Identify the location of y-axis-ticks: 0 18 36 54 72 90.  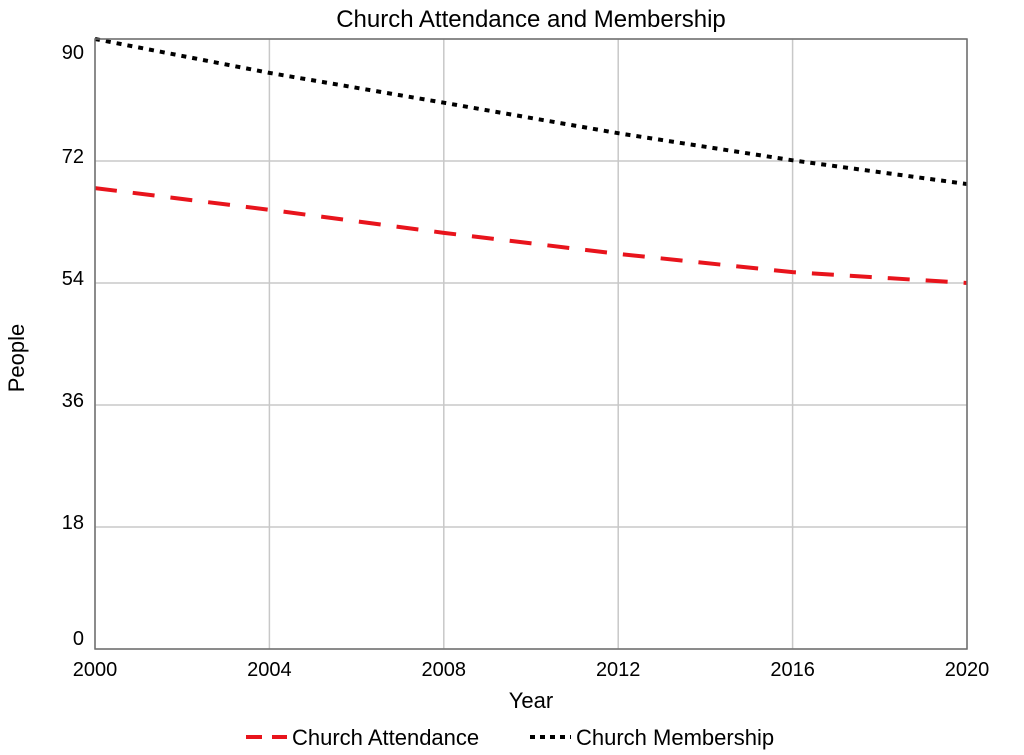
(73, 346).